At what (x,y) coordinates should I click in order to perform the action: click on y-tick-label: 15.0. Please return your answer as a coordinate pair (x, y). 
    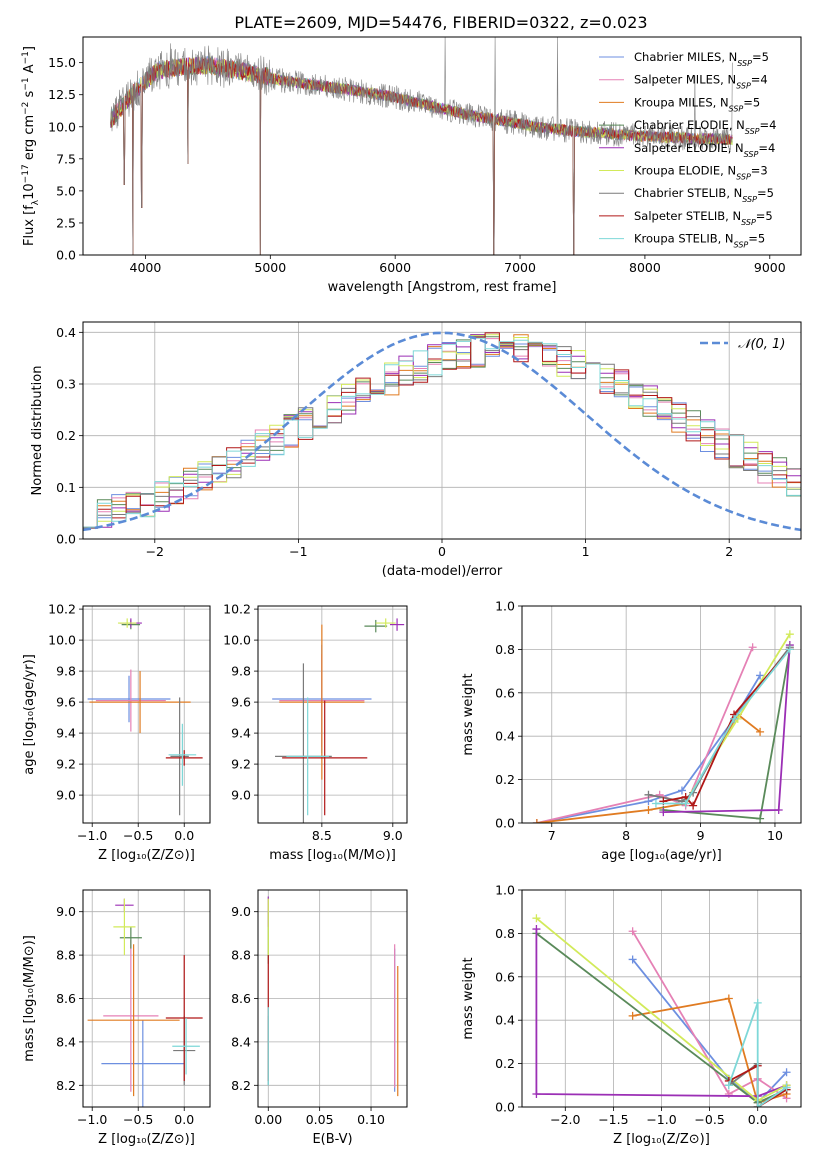
    Looking at the image, I should click on (62, 62).